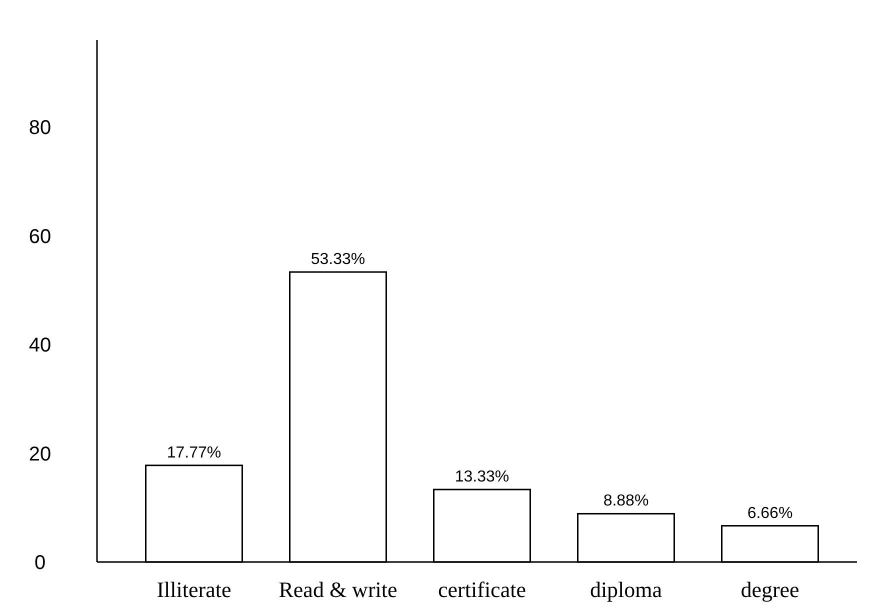 This screenshot has width=869, height=604. Describe the element at coordinates (40, 563) in the screenshot. I see `y-tick-label: 0` at that location.